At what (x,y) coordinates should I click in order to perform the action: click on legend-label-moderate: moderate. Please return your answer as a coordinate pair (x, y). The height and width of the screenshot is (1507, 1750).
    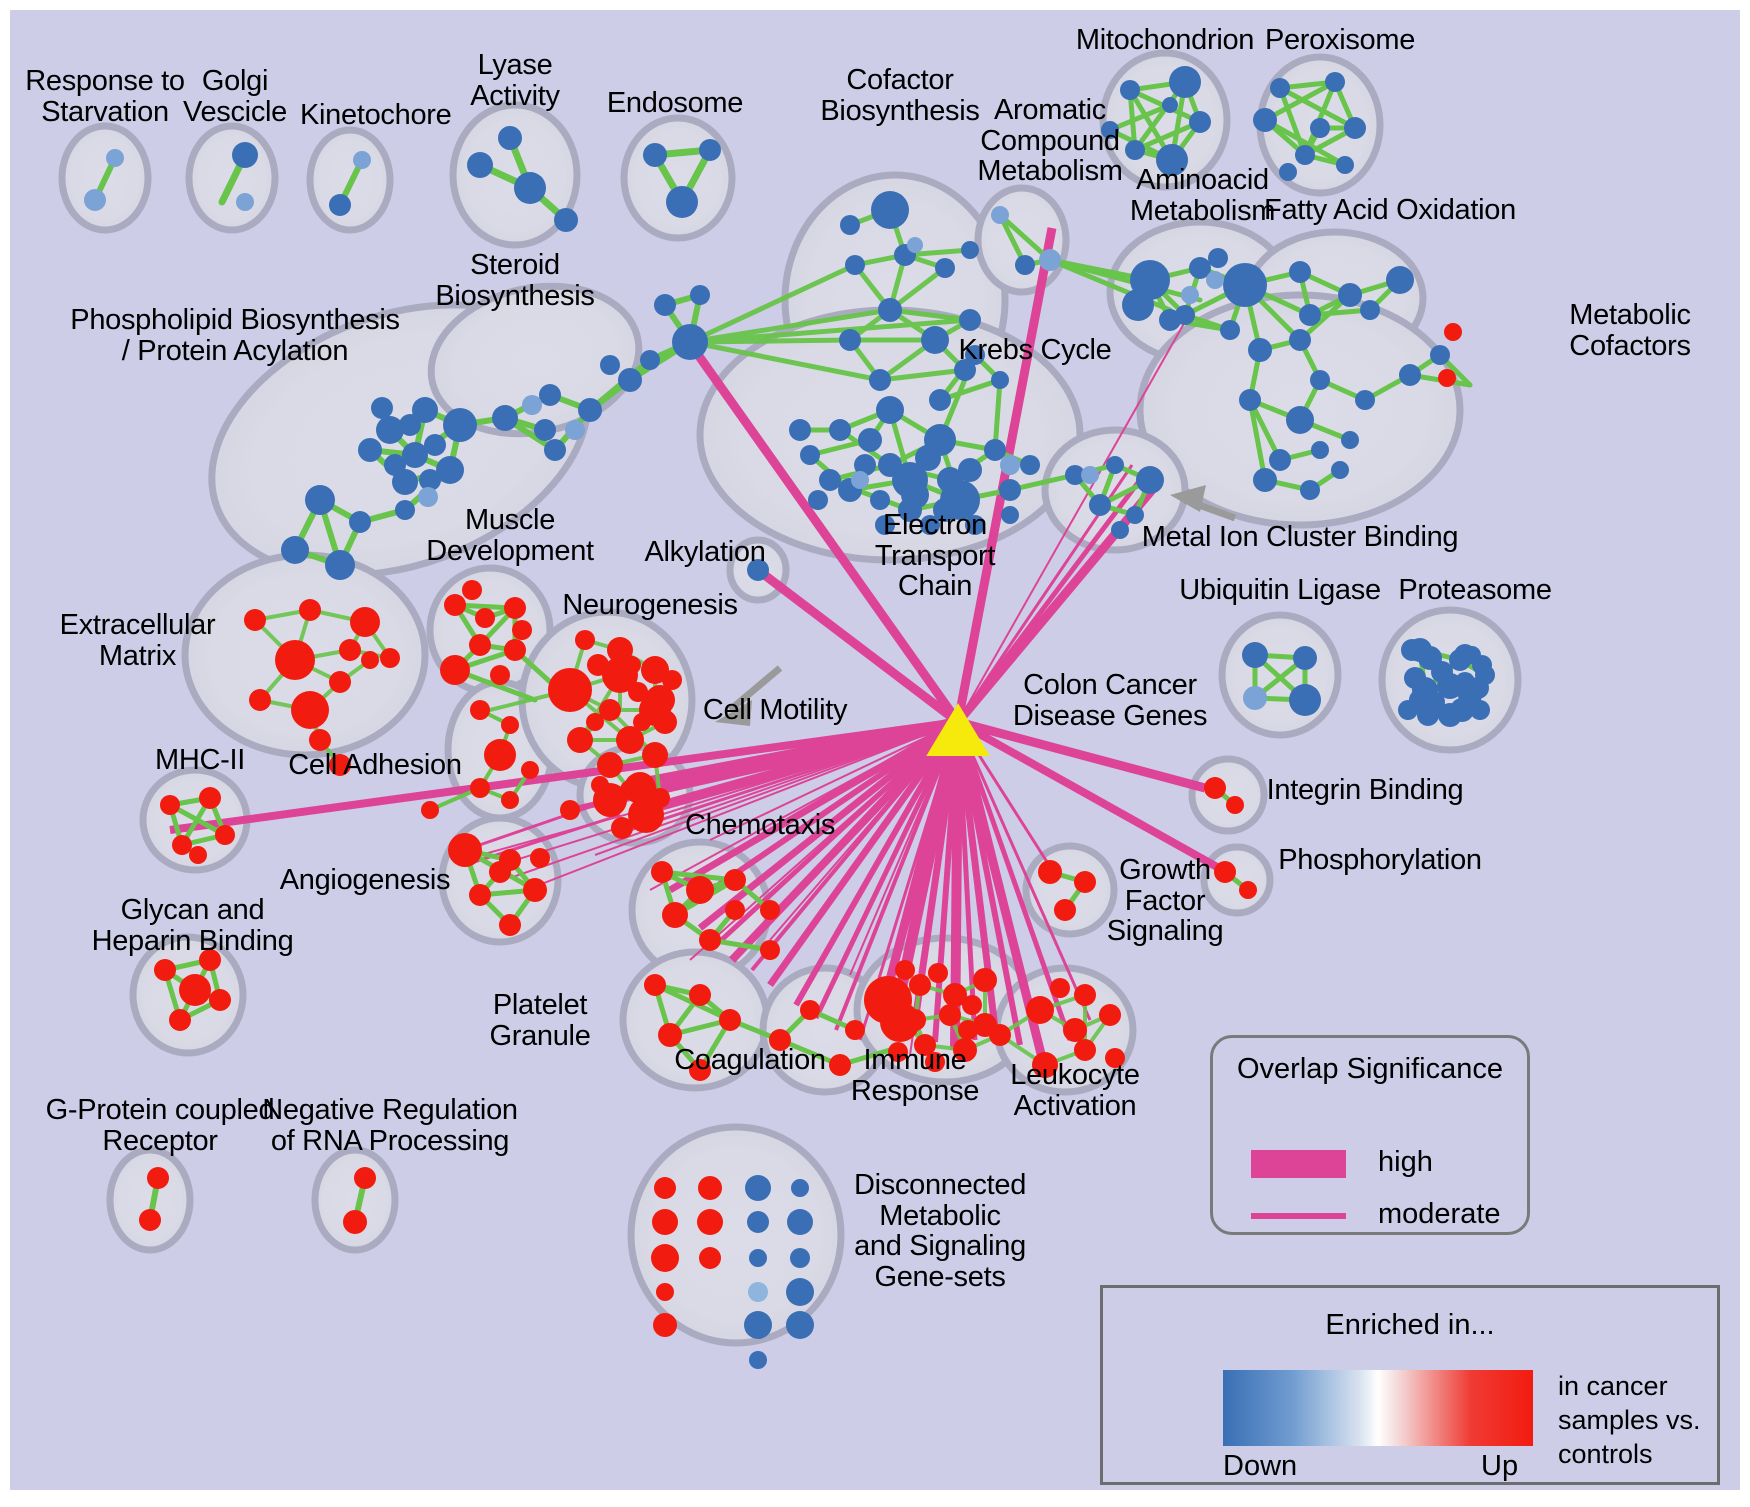
    Looking at the image, I should click on (1439, 1214).